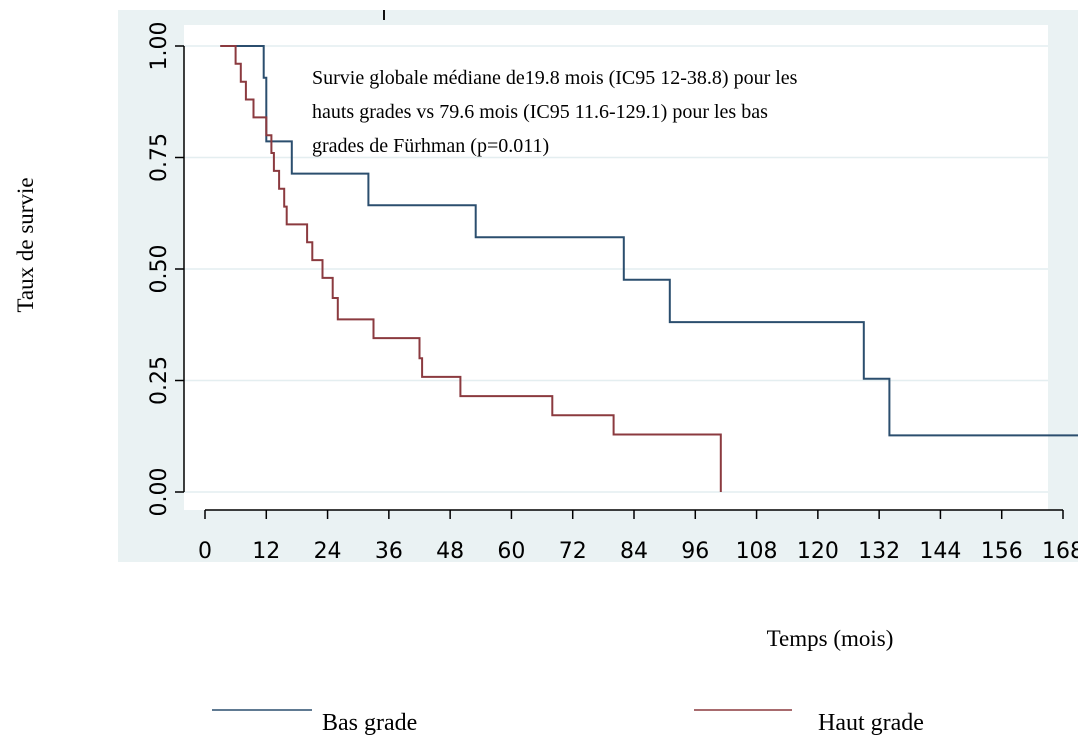 Image resolution: width=1078 pixels, height=738 pixels. What do you see at coordinates (450, 551) in the screenshot?
I see `x-tick-label: 48` at bounding box center [450, 551].